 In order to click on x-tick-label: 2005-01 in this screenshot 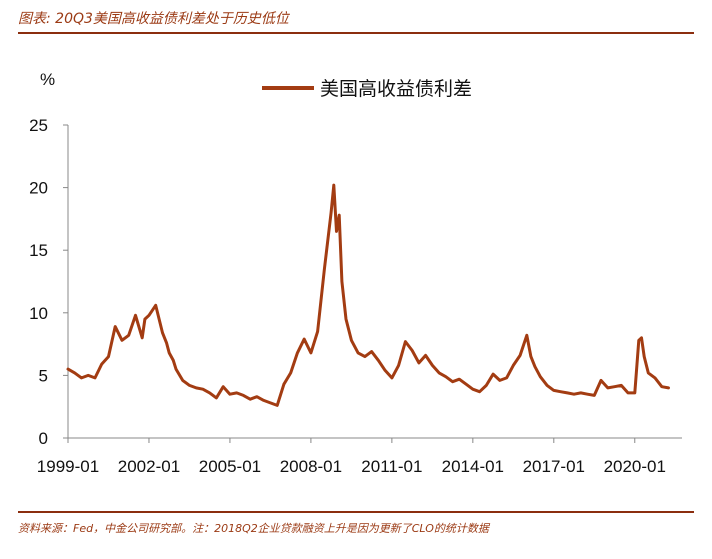, I will do `click(230, 466)`.